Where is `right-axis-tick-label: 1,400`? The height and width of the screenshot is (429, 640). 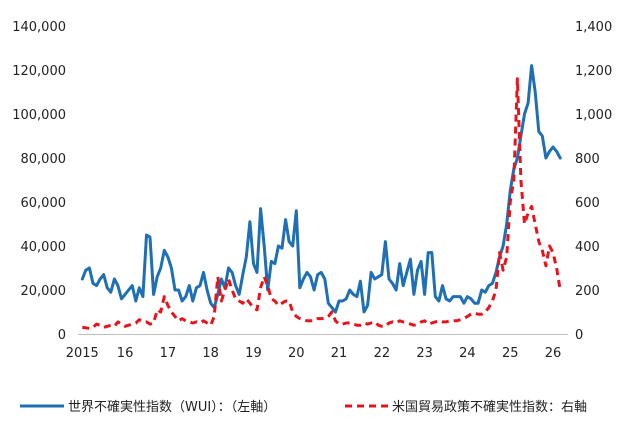 right-axis-tick-label: 1,400 is located at coordinates (593, 27).